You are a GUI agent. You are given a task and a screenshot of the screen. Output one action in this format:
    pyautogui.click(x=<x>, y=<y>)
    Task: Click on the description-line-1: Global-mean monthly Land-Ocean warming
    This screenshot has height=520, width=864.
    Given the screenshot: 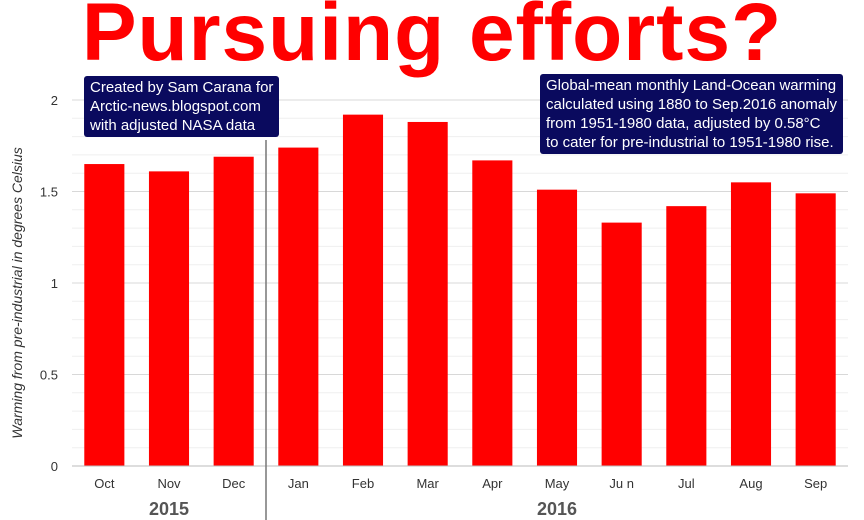 What is the action you would take?
    pyautogui.click(x=691, y=85)
    